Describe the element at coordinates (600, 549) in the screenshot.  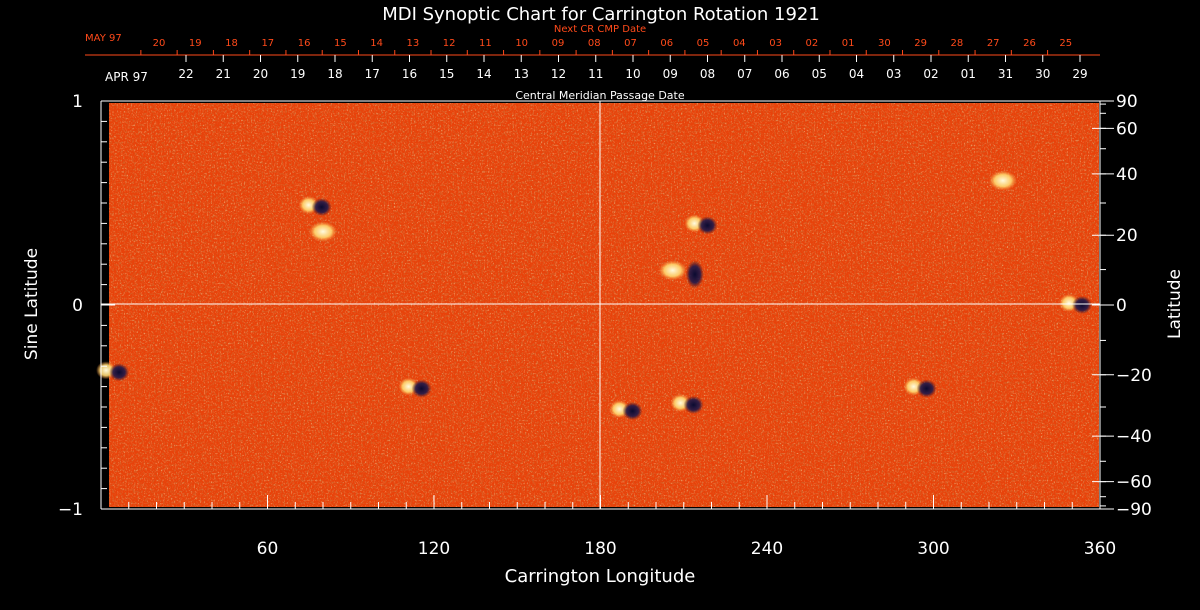
I see `x-tick-label: 180` at that location.